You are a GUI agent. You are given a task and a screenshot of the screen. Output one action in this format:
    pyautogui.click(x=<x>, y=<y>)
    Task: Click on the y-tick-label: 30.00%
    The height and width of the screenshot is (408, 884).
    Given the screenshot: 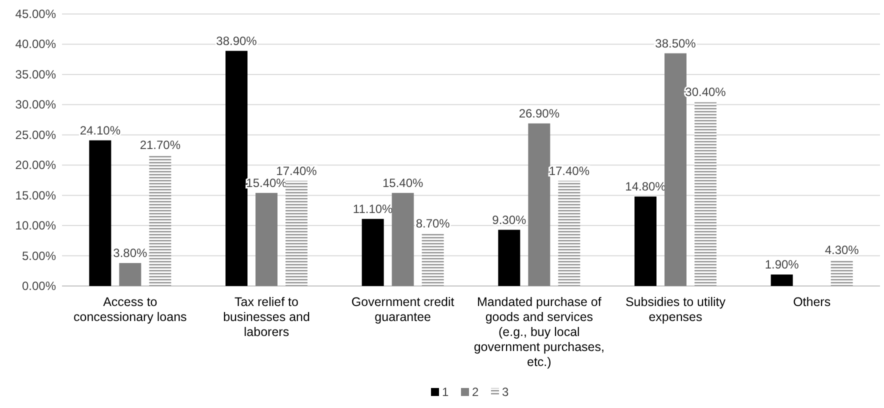 What is the action you would take?
    pyautogui.click(x=35, y=105)
    